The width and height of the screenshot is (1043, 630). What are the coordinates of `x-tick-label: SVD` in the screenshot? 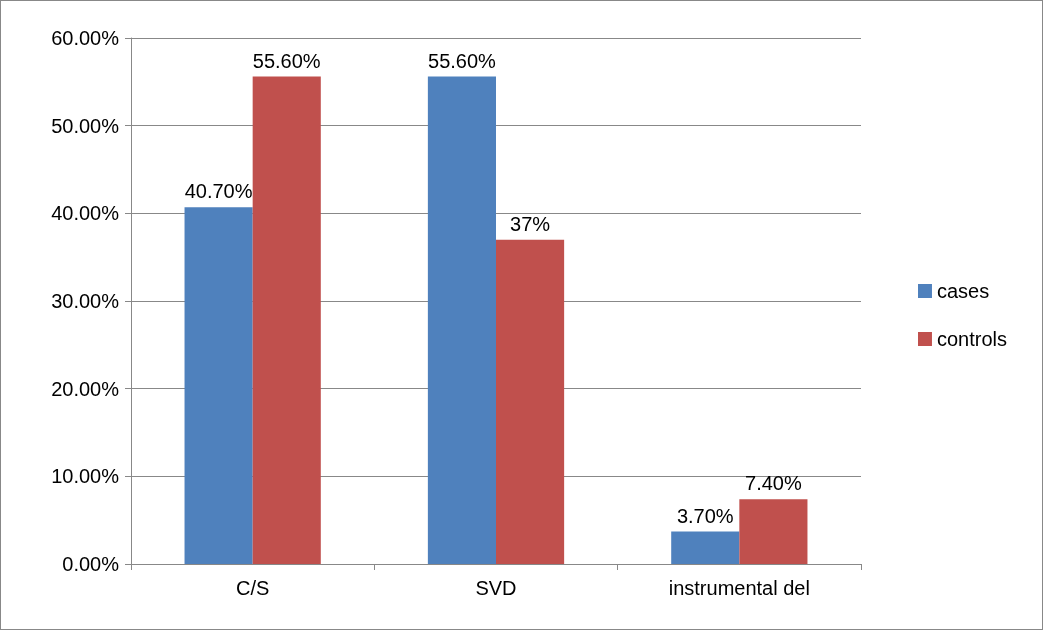 It's located at (496, 588).